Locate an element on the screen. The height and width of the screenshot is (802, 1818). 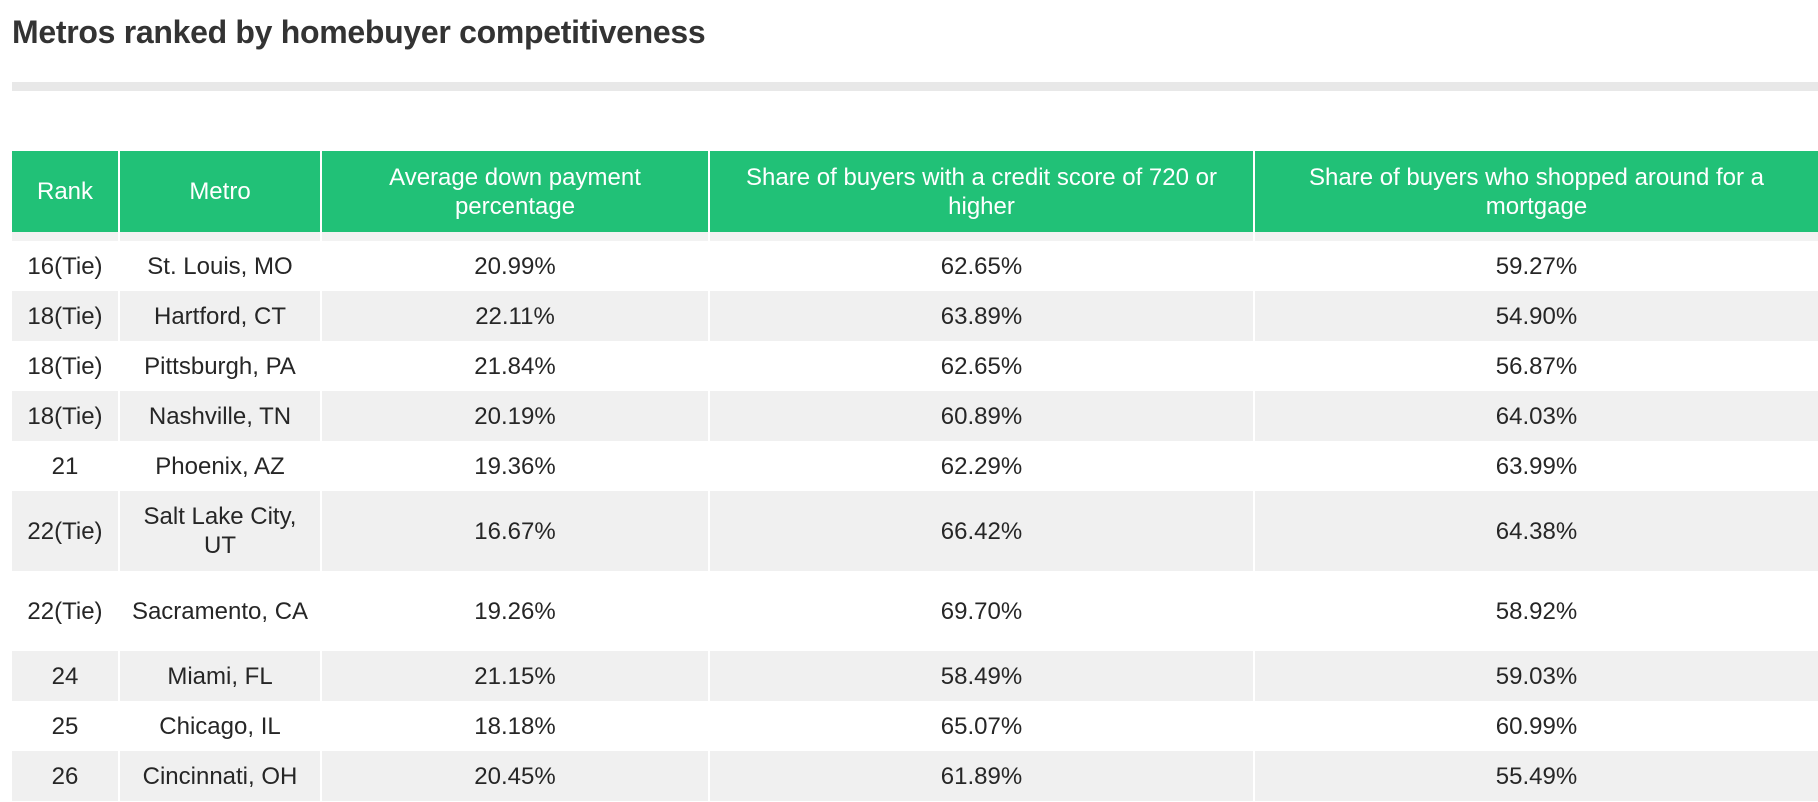
table-row: 18(Tie) Hartford, CT 22.11% 63.89% 54.90% is located at coordinates (915, 316).